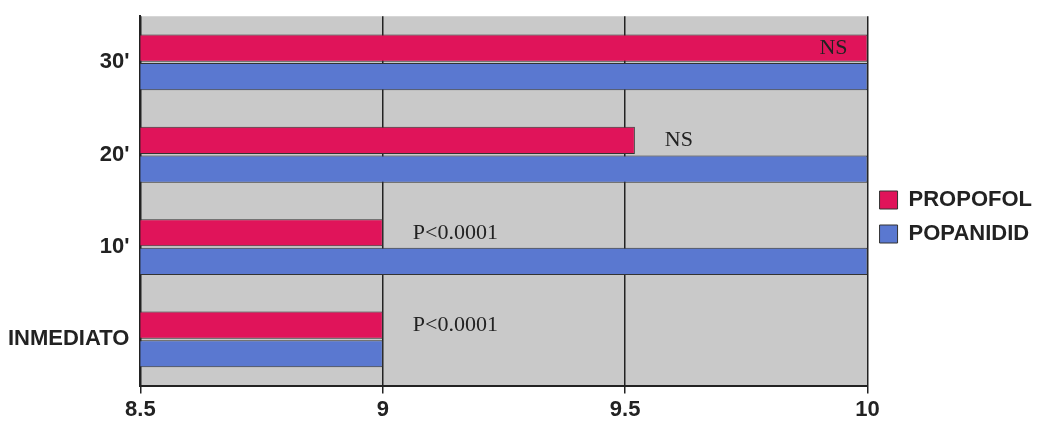 The image size is (1052, 431). I want to click on legend-label: PROPOFOL, so click(970, 199).